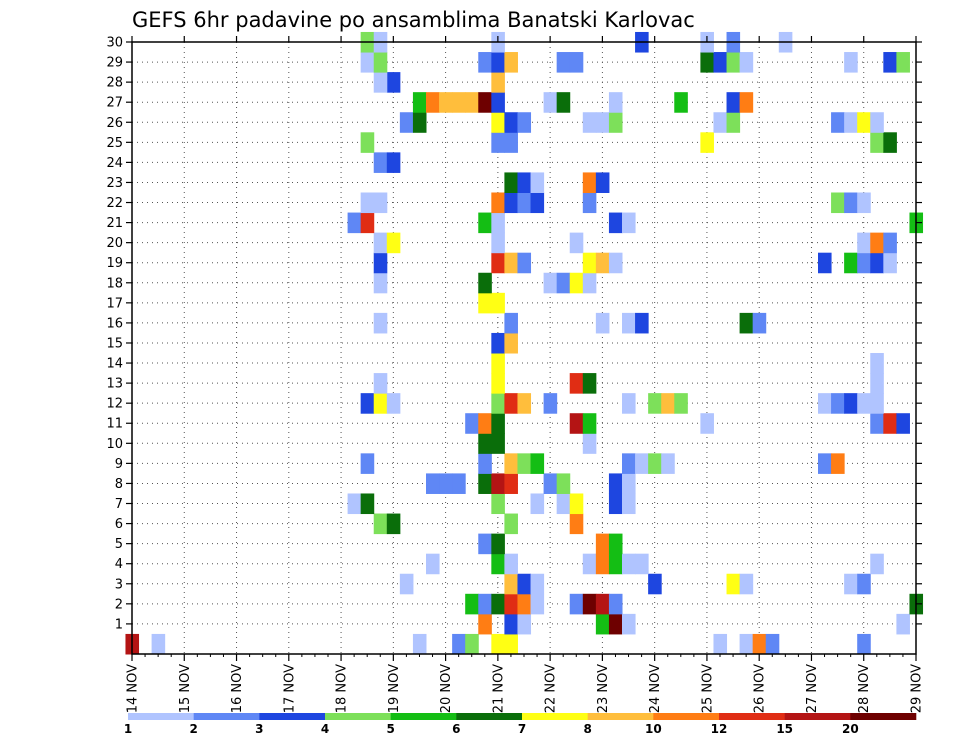 The height and width of the screenshot is (742, 960). I want to click on x-tick-label: 23 NOV, so click(603, 688).